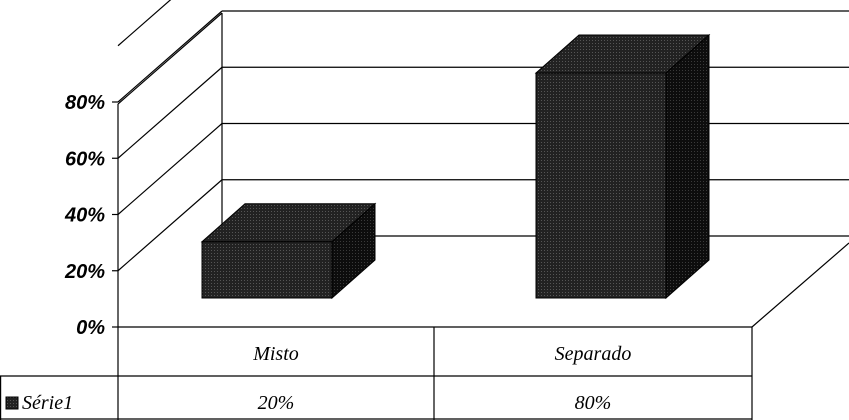 This screenshot has width=849, height=420. Describe the element at coordinates (12, 403) in the screenshot. I see `legend-swatch` at that location.